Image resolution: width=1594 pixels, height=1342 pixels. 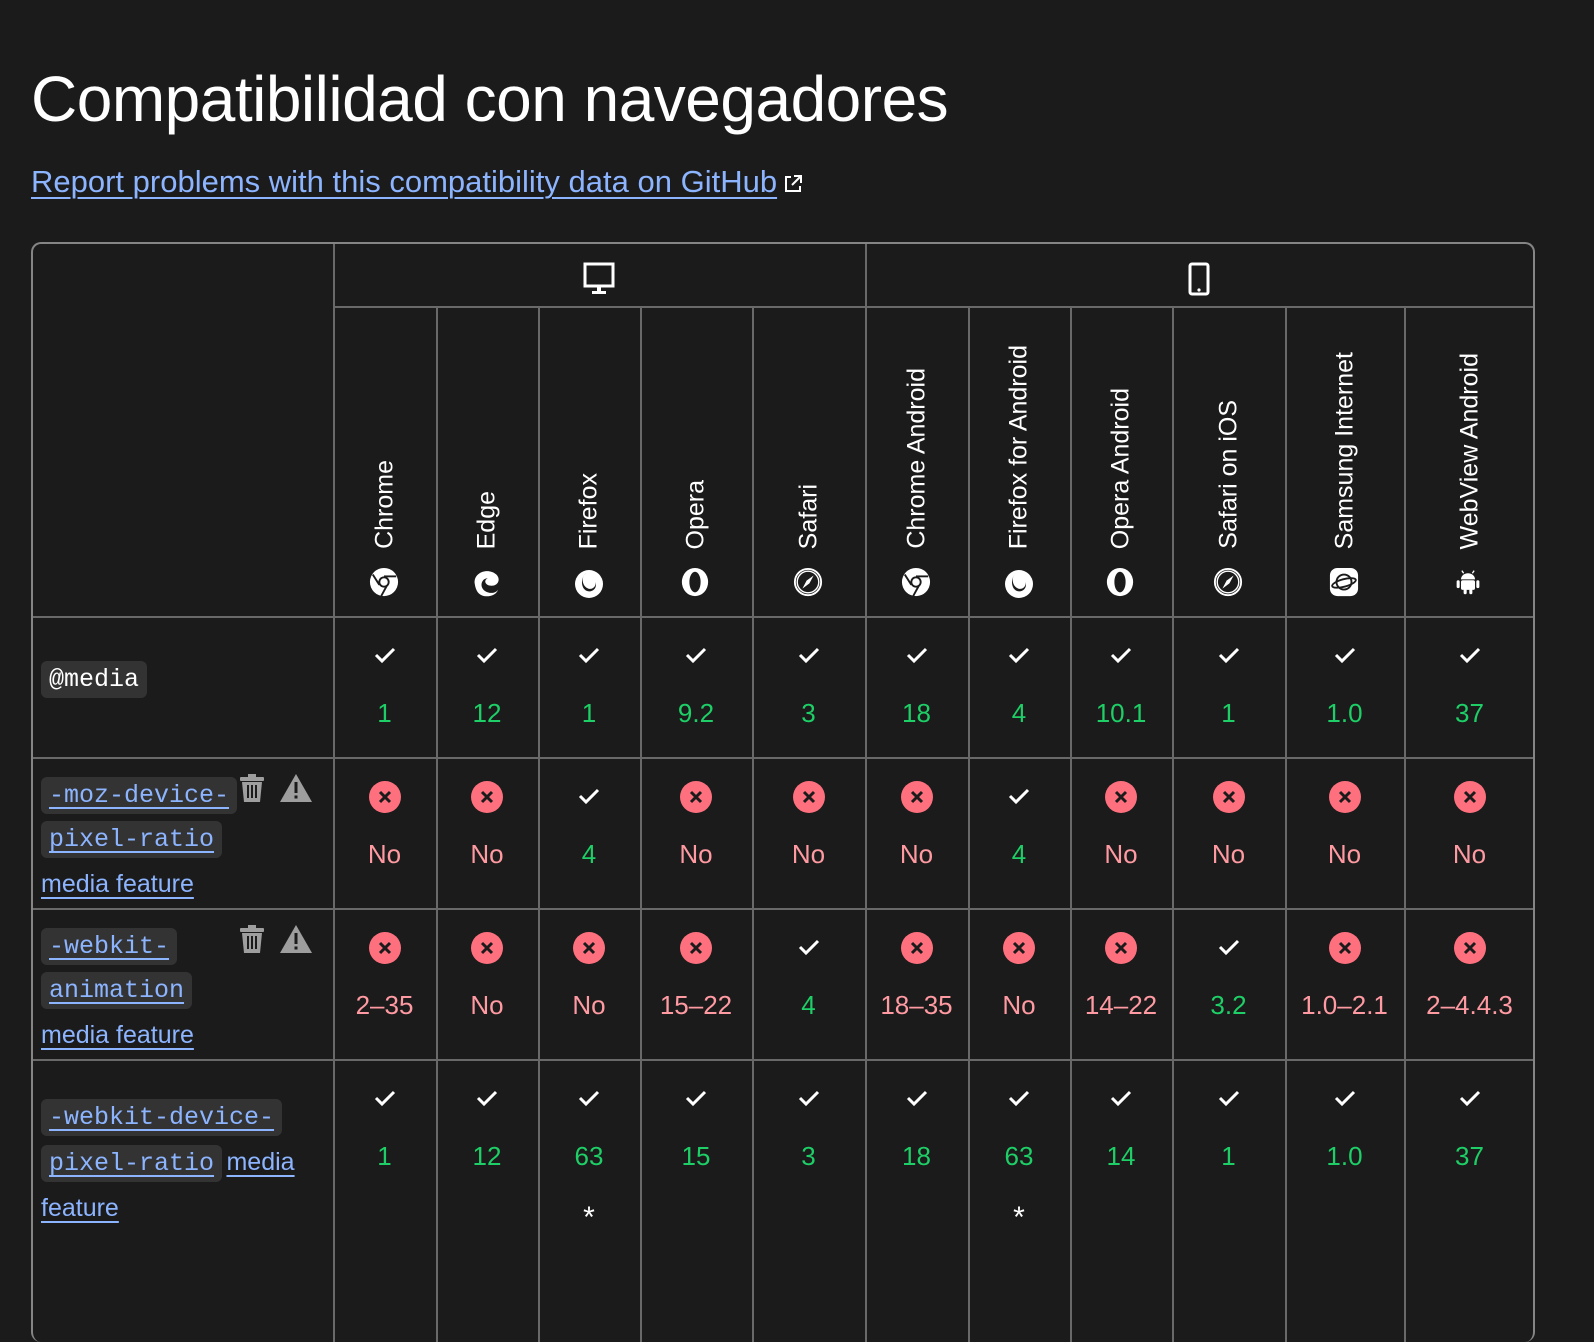 What do you see at coordinates (1019, 854) in the screenshot?
I see `version-value: 4` at bounding box center [1019, 854].